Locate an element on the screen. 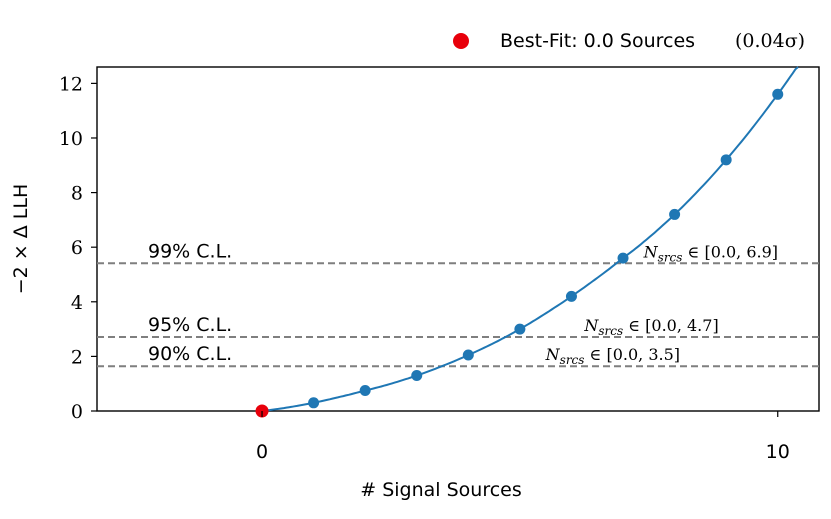  y-tick-label: 8 is located at coordinates (77, 194).